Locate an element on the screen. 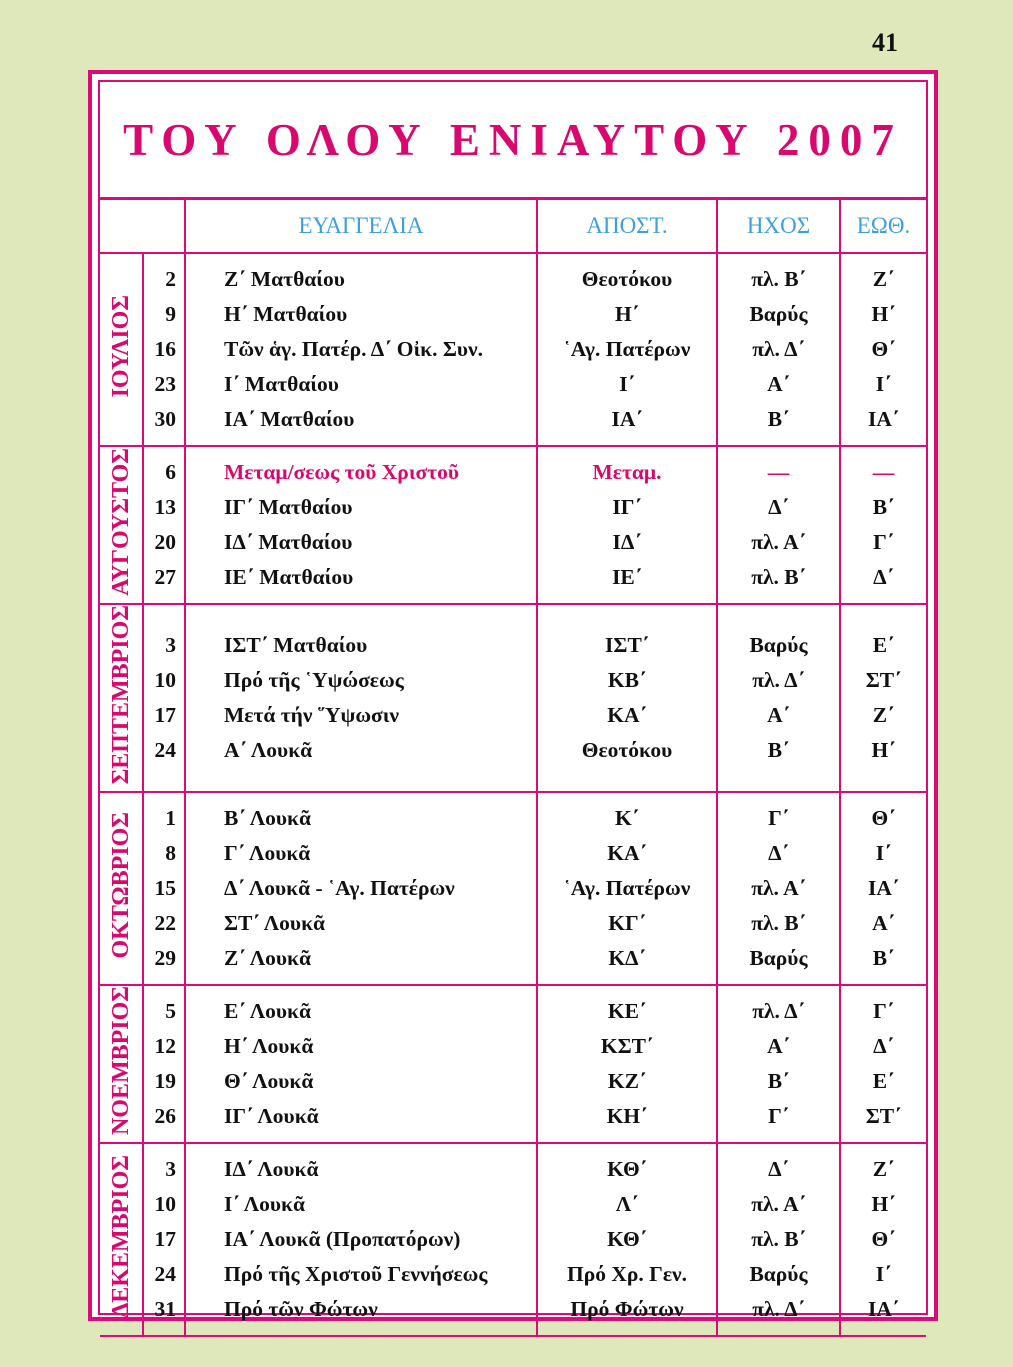 The image size is (1013, 1367). day-value: 9 is located at coordinates (170, 314).